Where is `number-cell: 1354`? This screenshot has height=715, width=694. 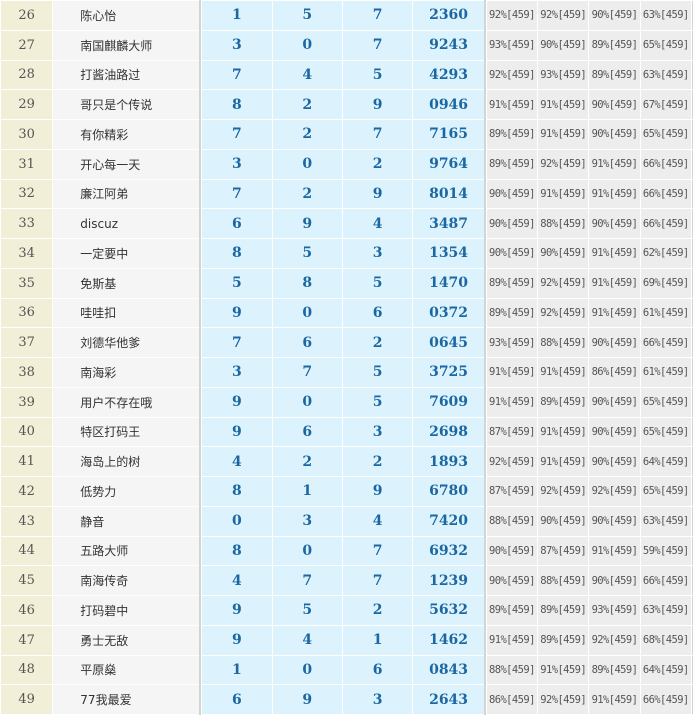
number-cell: 1354 is located at coordinates (449, 253).